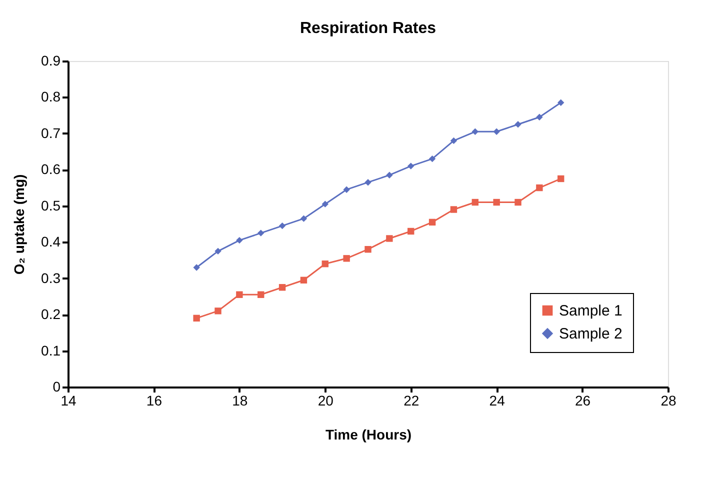 The image size is (723, 502). Describe the element at coordinates (51, 96) in the screenshot. I see `y-tick-label: 0.8` at that location.